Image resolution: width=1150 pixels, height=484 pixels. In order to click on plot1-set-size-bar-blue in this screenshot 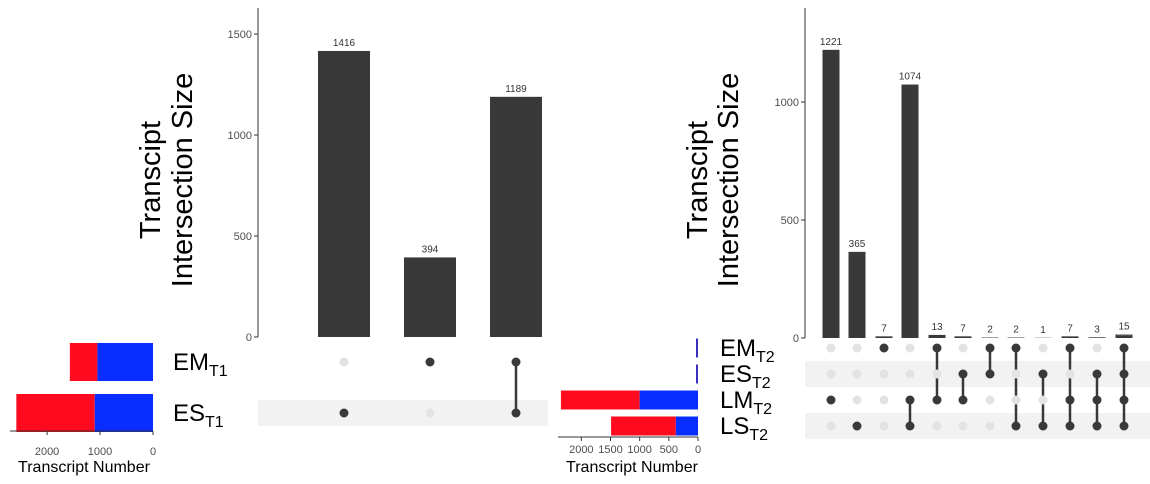, I will do `click(124, 413)`.